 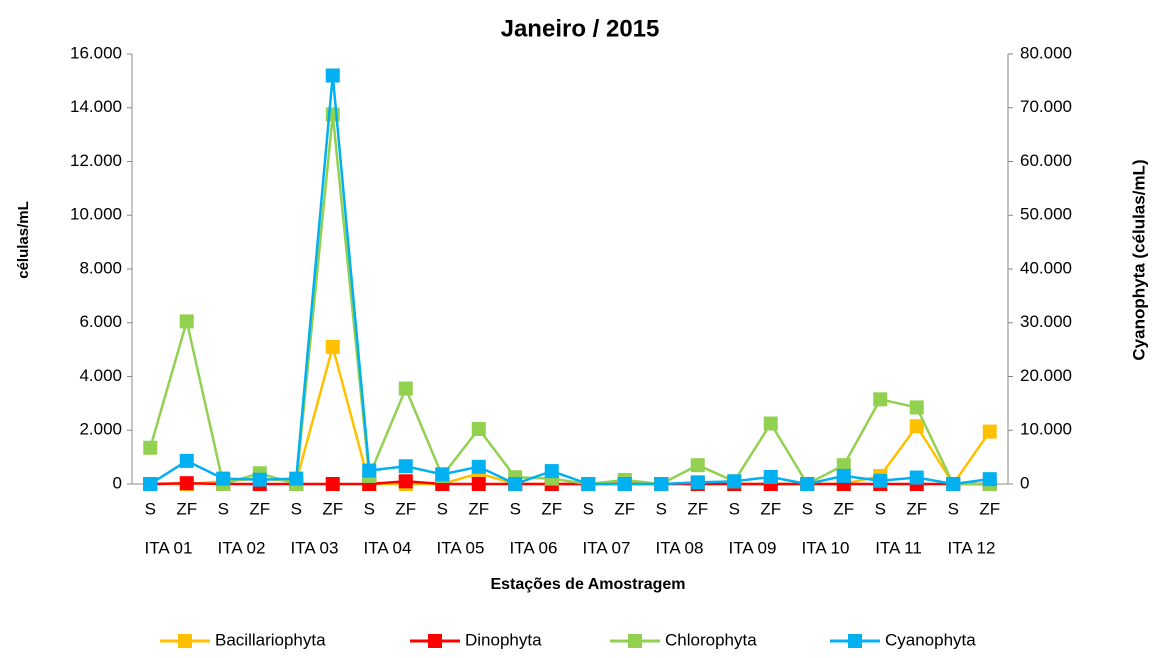 I want to click on y-tick-label: 4.000, so click(x=100, y=375).